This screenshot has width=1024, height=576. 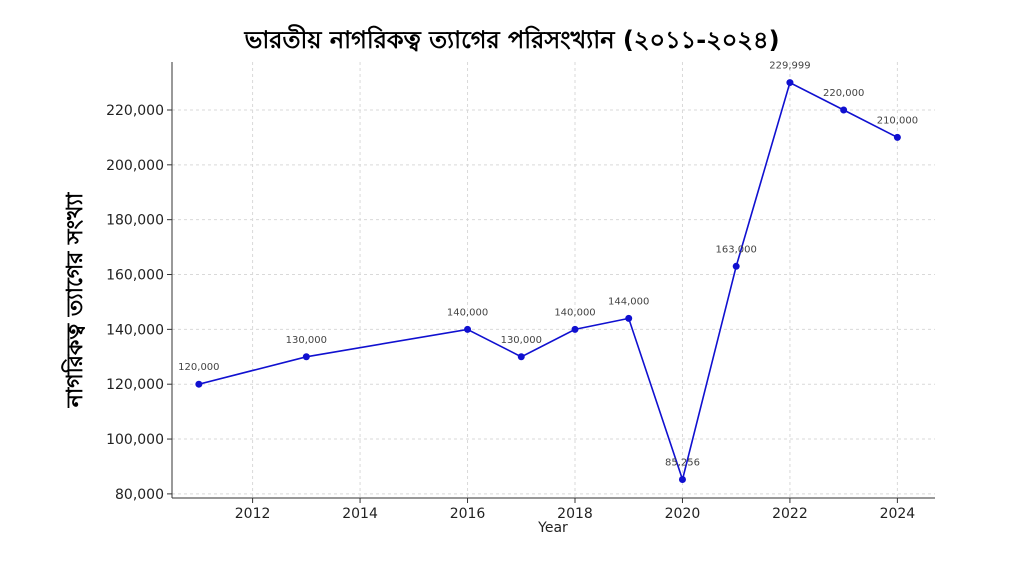 I want to click on y-tick-label: 220,000, so click(x=135, y=111).